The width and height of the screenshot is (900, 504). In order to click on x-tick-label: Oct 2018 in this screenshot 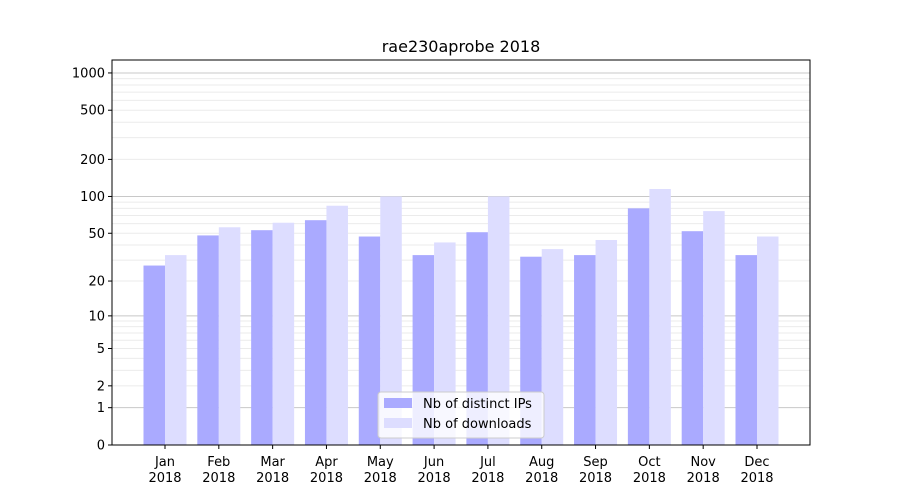, I will do `click(649, 470)`.